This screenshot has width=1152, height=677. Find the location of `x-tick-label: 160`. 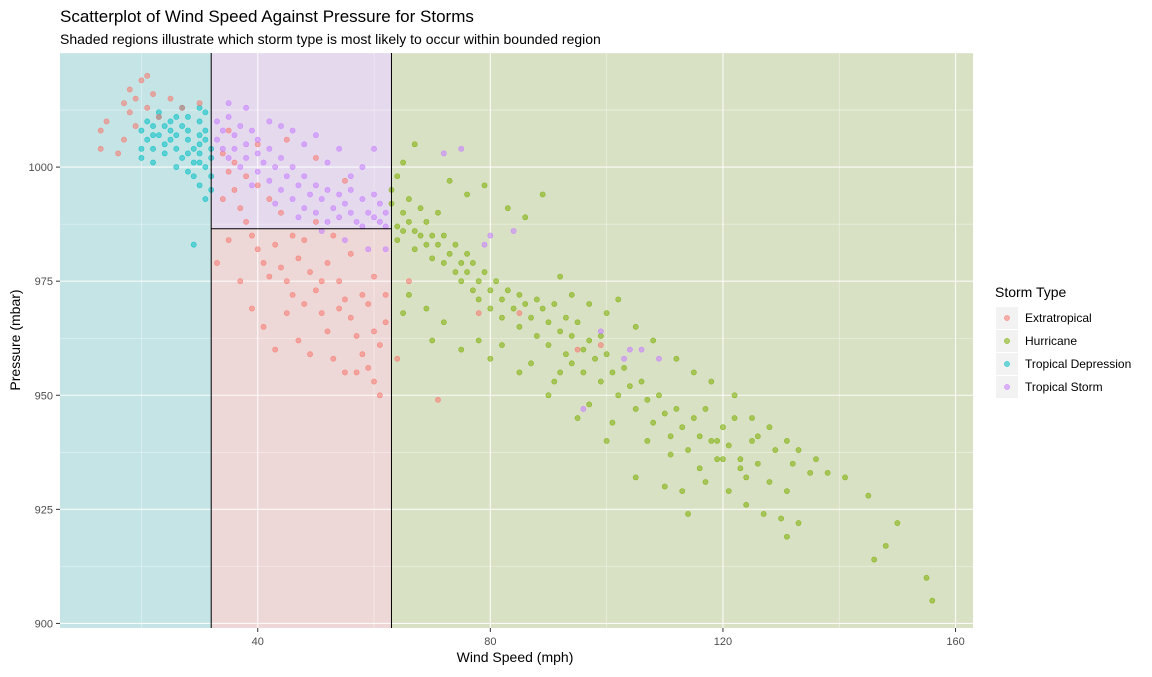

x-tick-label: 160 is located at coordinates (955, 642).